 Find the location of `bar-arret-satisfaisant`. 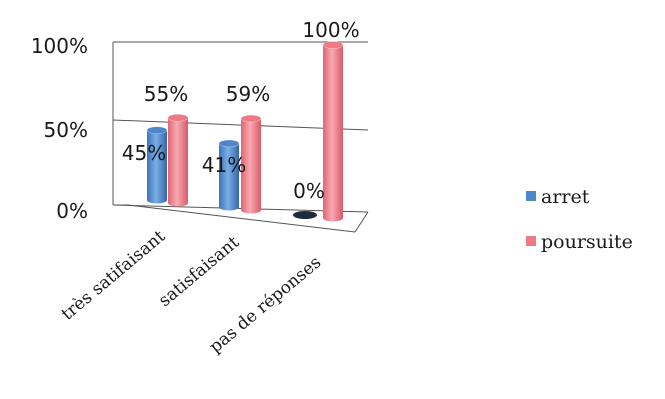

bar-arret-satisfaisant is located at coordinates (229, 175).